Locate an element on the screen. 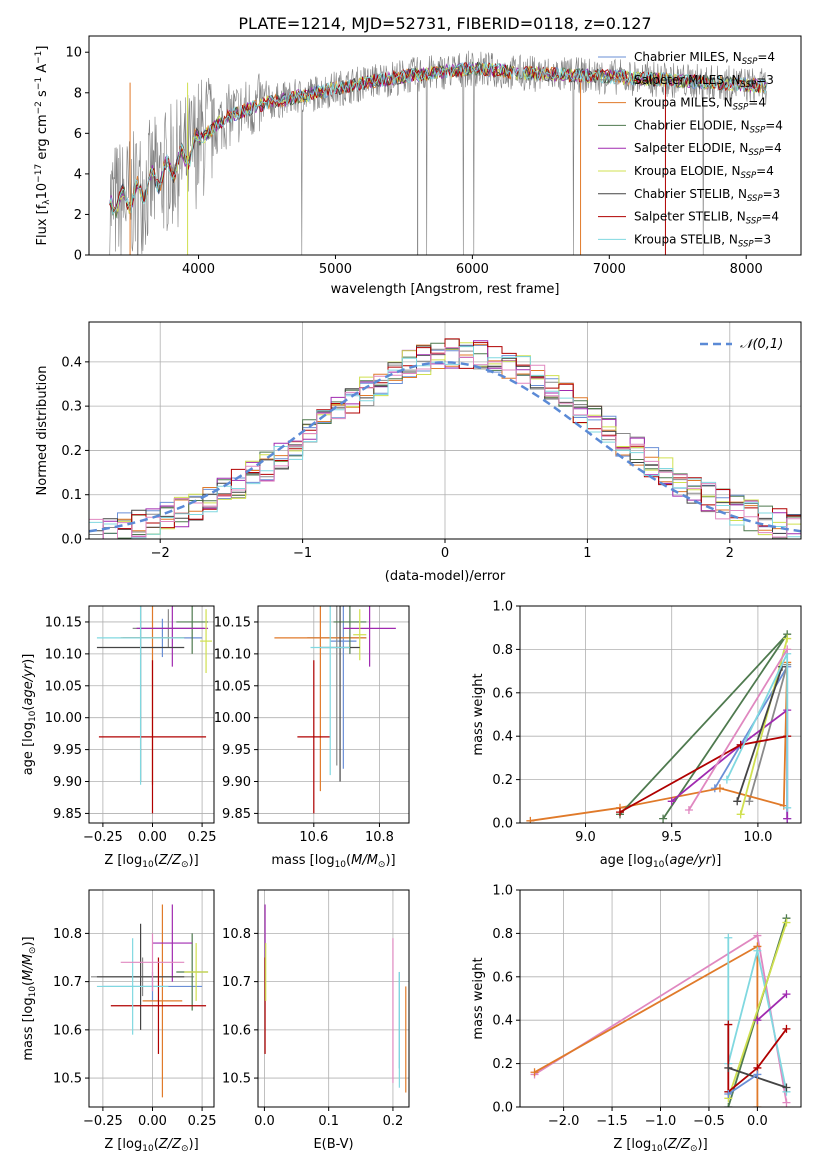 This screenshot has width=819, height=1170. spectrum-xtick-label: 5000 is located at coordinates (335, 269).